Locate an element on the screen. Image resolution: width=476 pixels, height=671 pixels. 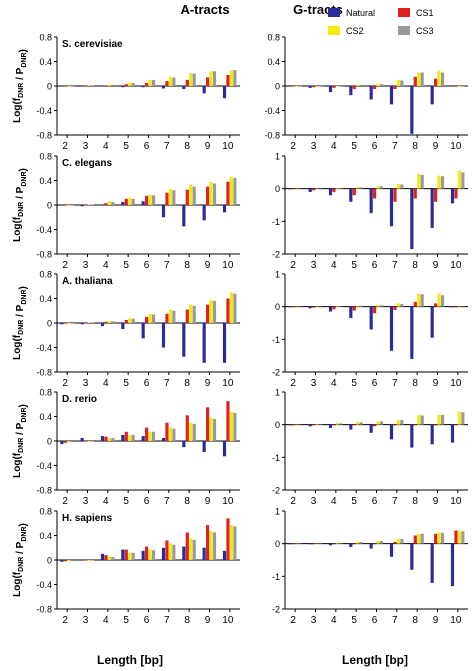
panel-g-tracts-s-cerevisiae: -0.8 -0.4 0 0.4 0.8 2 3 4 5 6 7 8 9 10 is located at coordinates (366, 92).